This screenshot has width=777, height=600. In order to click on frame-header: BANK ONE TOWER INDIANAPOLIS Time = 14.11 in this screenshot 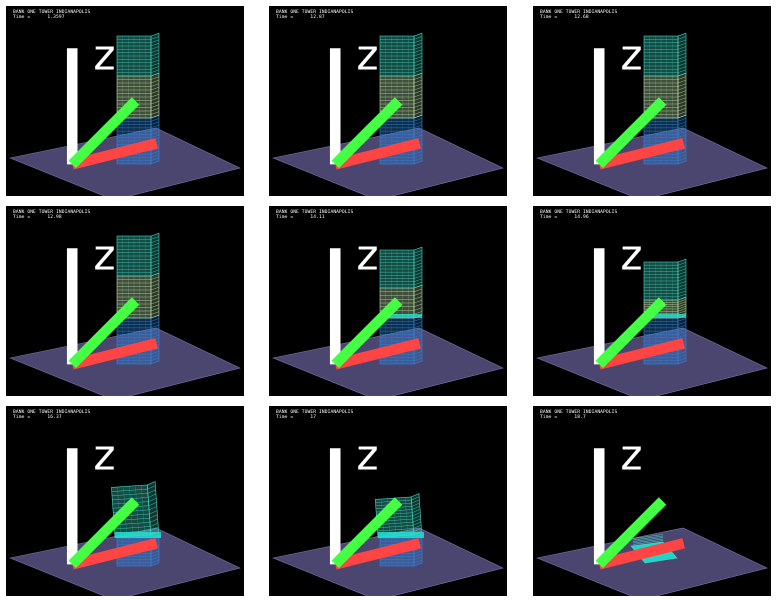, I will do `click(314, 215)`.